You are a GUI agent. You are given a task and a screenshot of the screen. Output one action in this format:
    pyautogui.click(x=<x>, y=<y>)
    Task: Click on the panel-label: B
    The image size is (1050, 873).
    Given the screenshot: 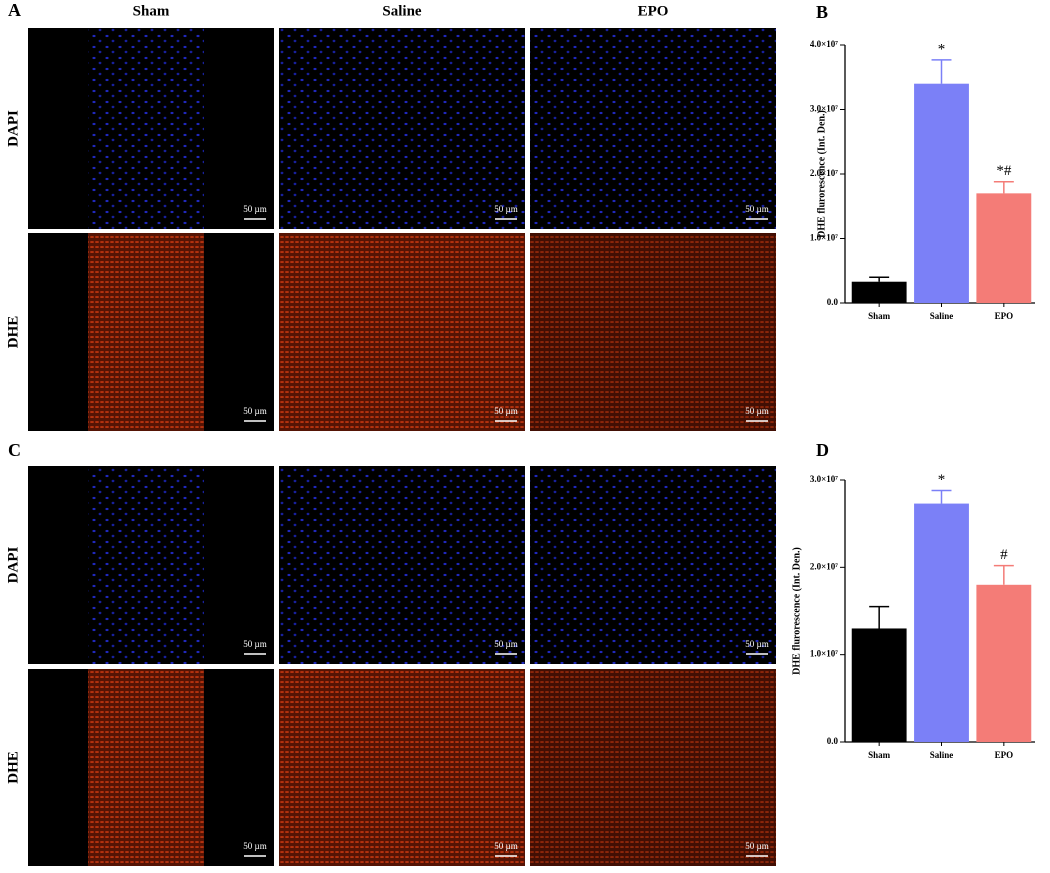 What is the action you would take?
    pyautogui.click(x=822, y=12)
    